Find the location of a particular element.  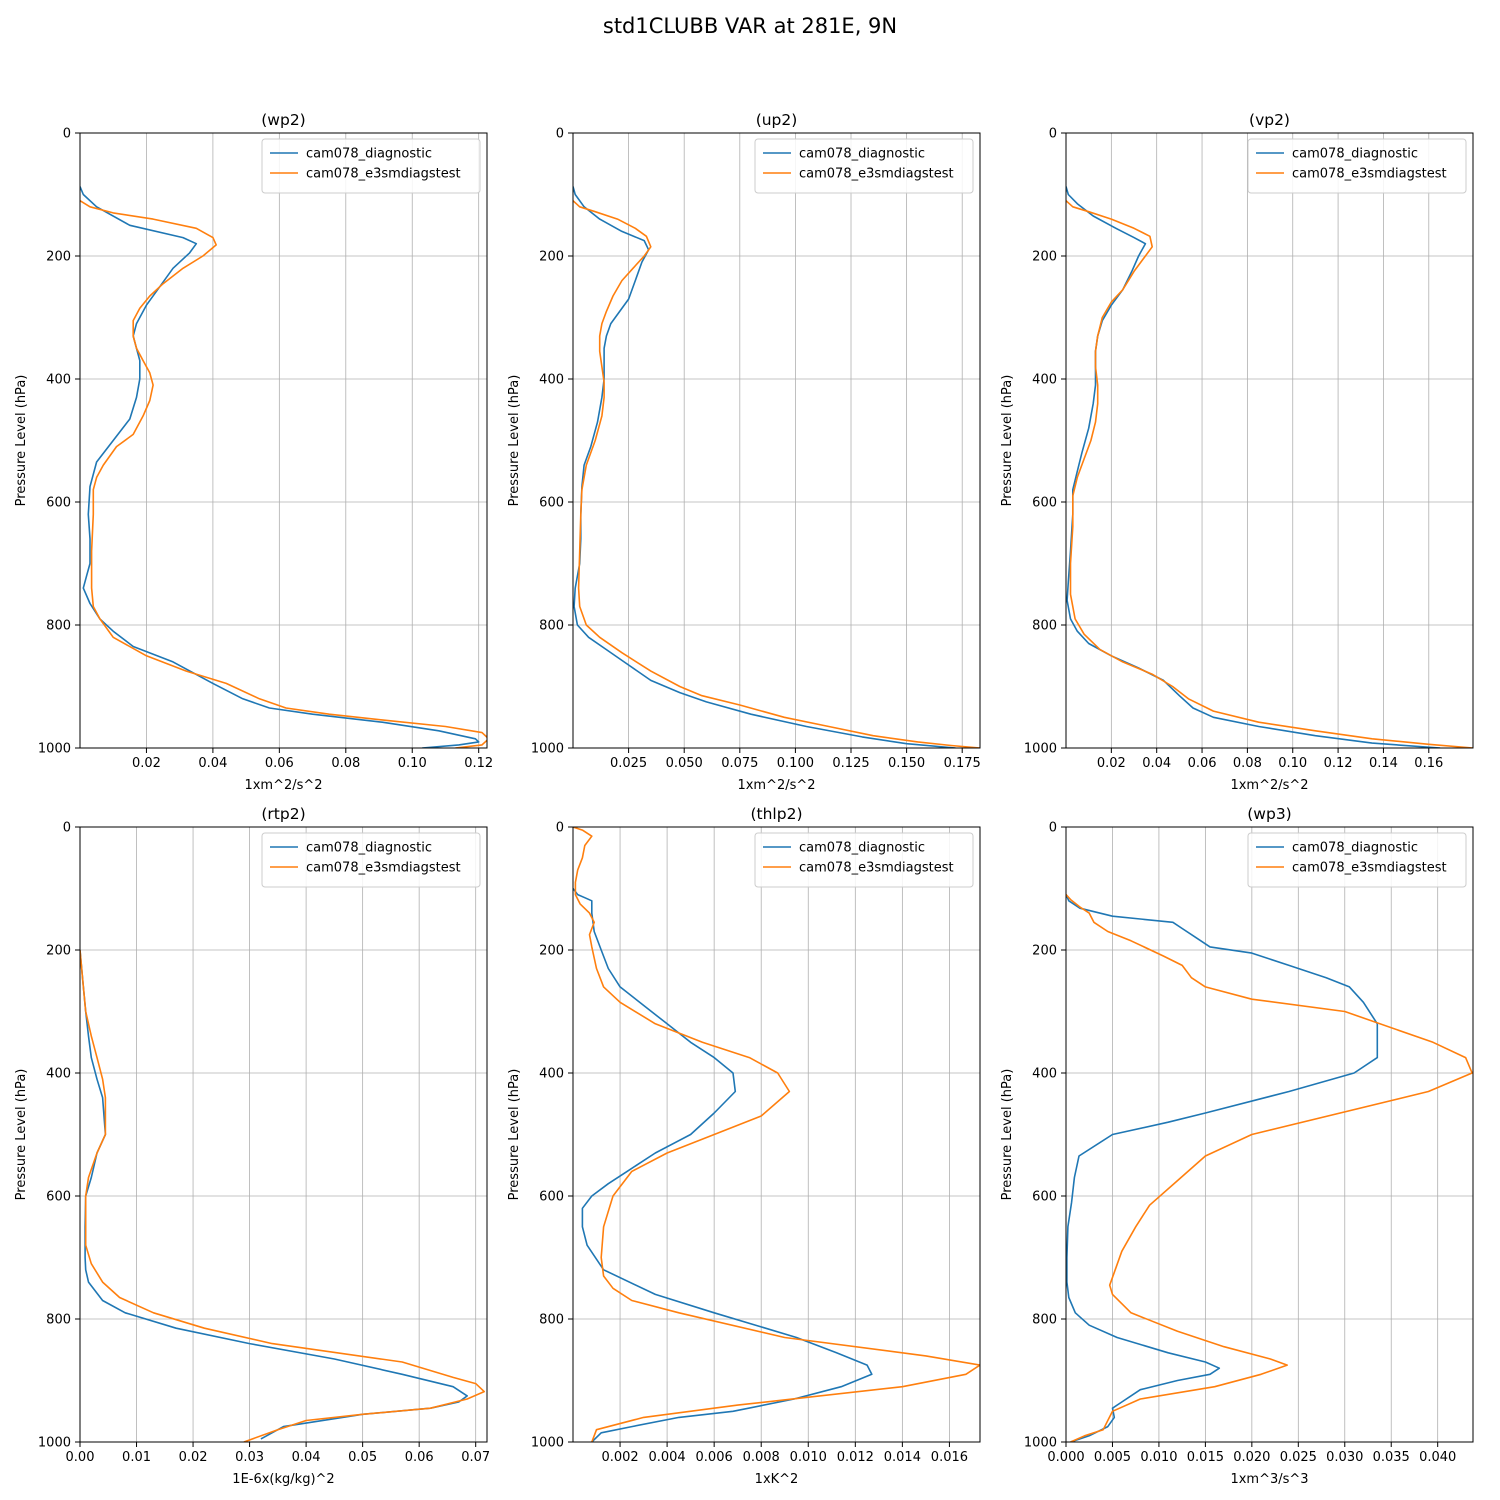

x-tick-label: 0.075 is located at coordinates (739, 763).